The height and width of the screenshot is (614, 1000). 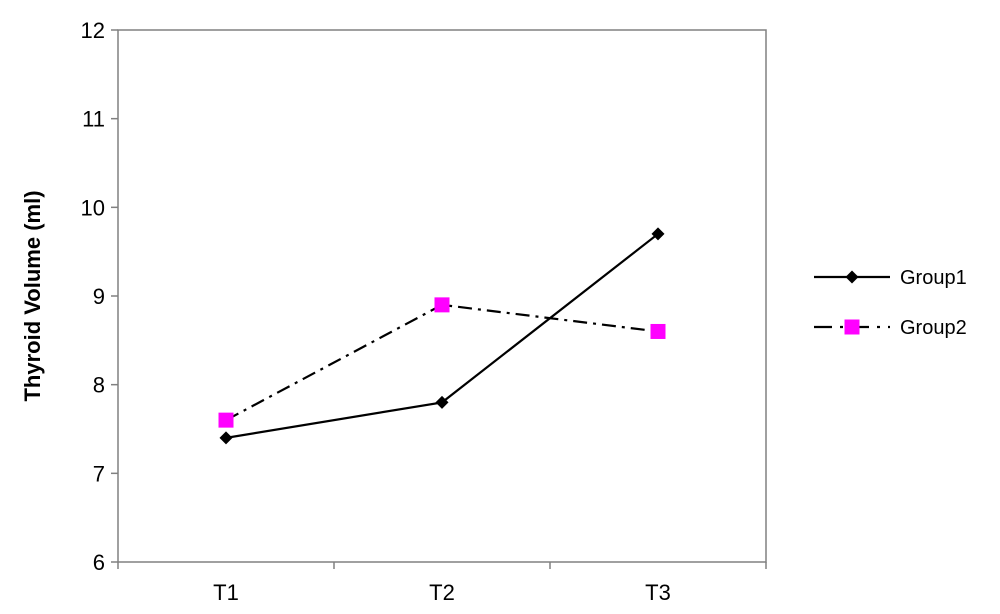 What do you see at coordinates (226, 592) in the screenshot?
I see `x-tick-label: T1` at bounding box center [226, 592].